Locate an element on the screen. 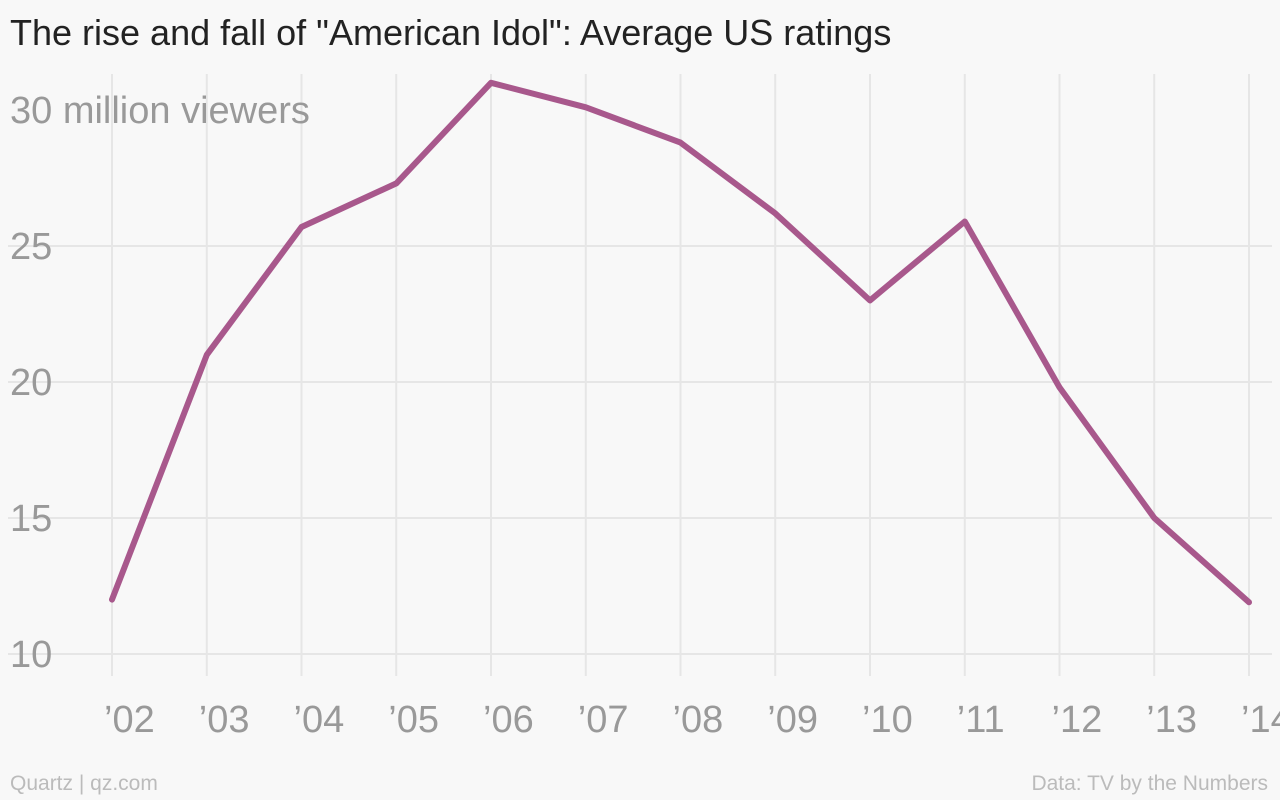 This screenshot has width=1280, height=800. x-tick-label: ’09 is located at coordinates (792, 720).